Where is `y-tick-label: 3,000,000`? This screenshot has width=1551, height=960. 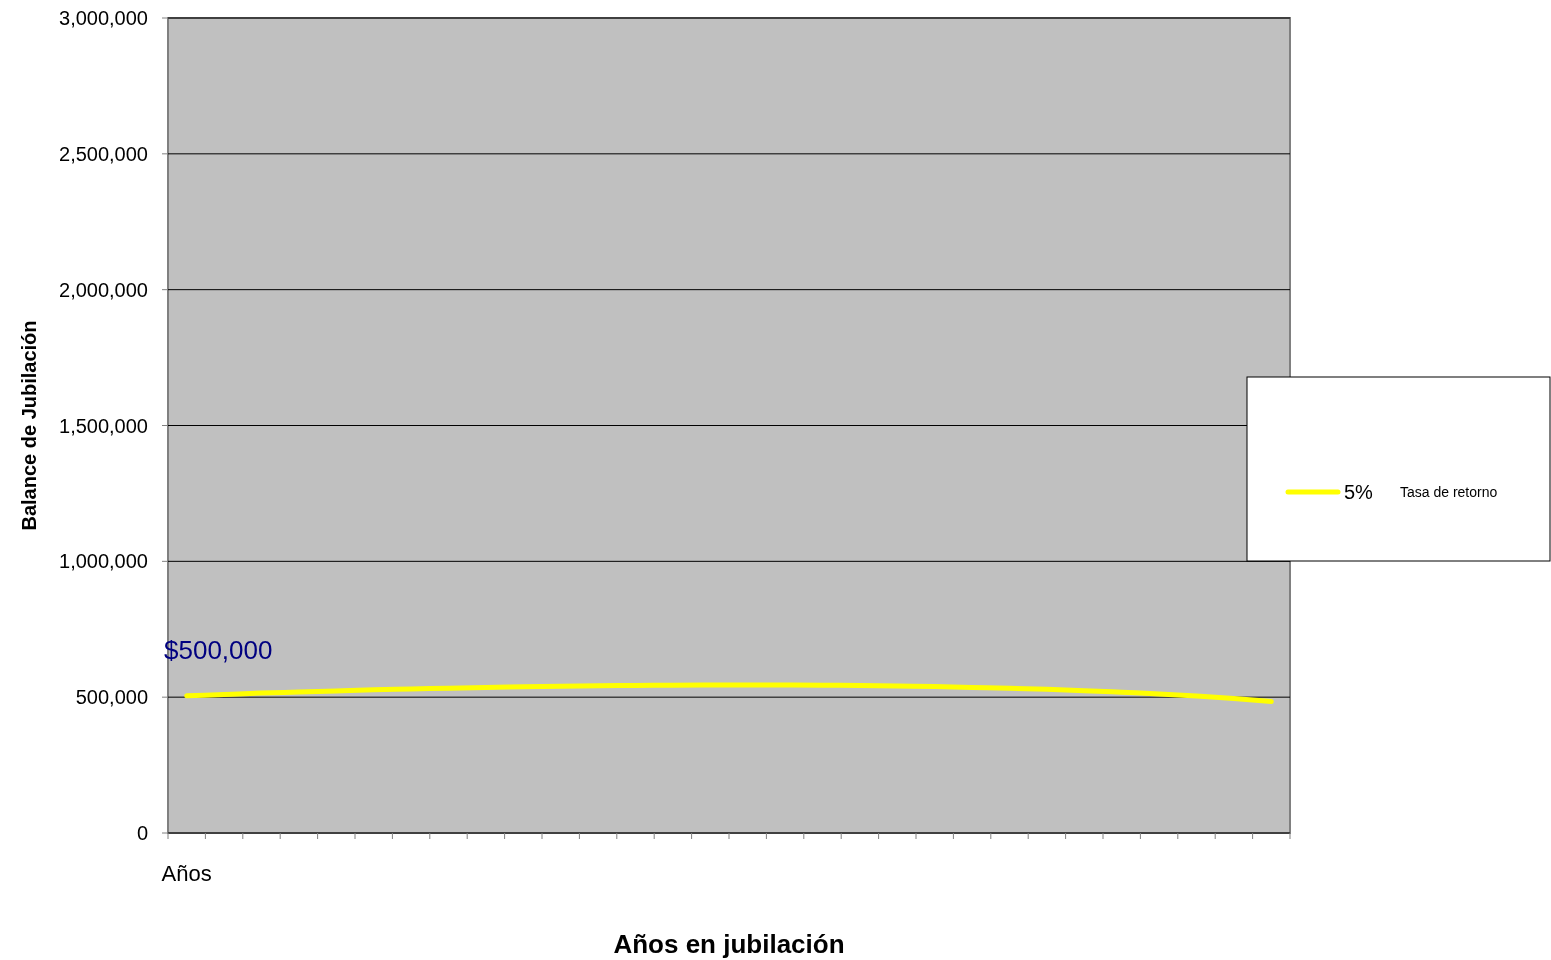
y-tick-label: 3,000,000 is located at coordinates (103, 18).